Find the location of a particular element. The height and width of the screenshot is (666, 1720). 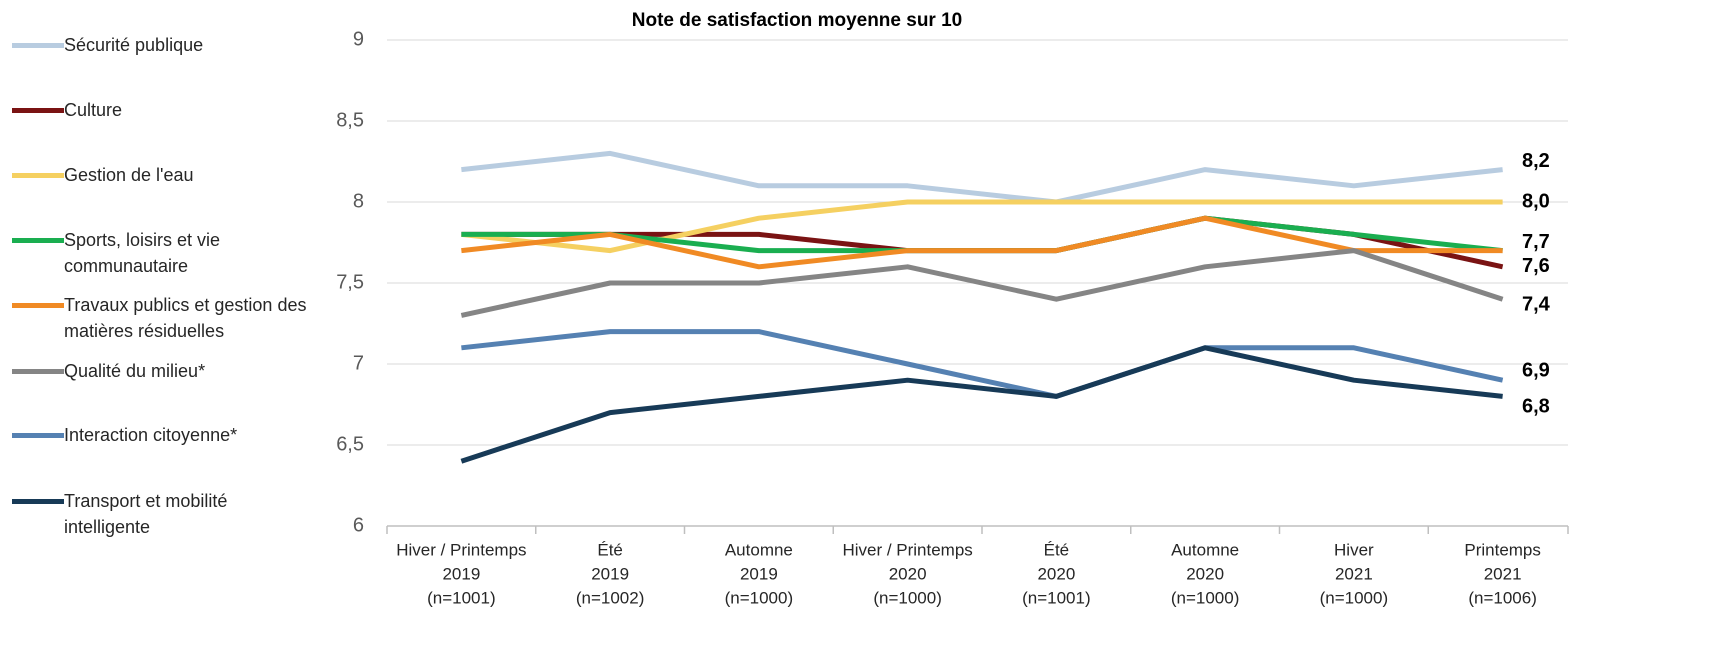

legend-label: Sécurité publique is located at coordinates (134, 45).